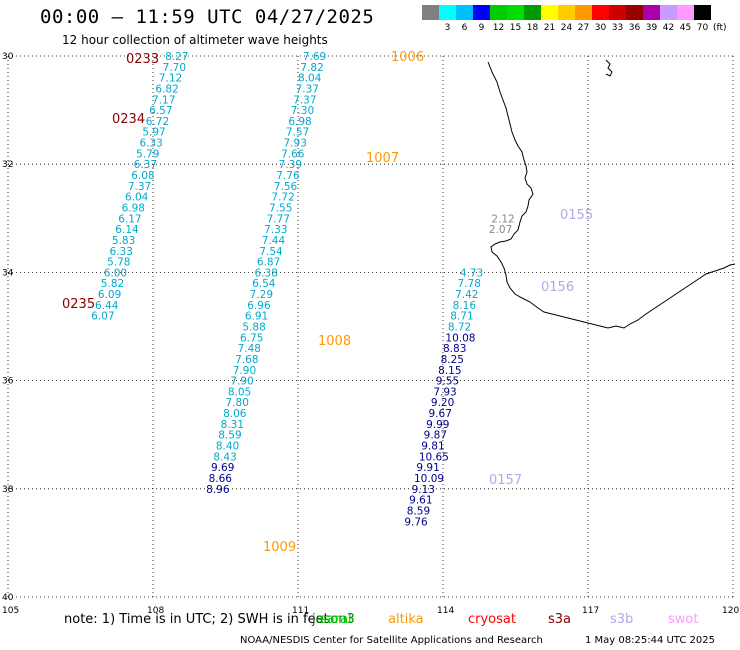 The width and height of the screenshot is (740, 650). What do you see at coordinates (651, 28) in the screenshot?
I see `color-scale-label: 39` at bounding box center [651, 28].